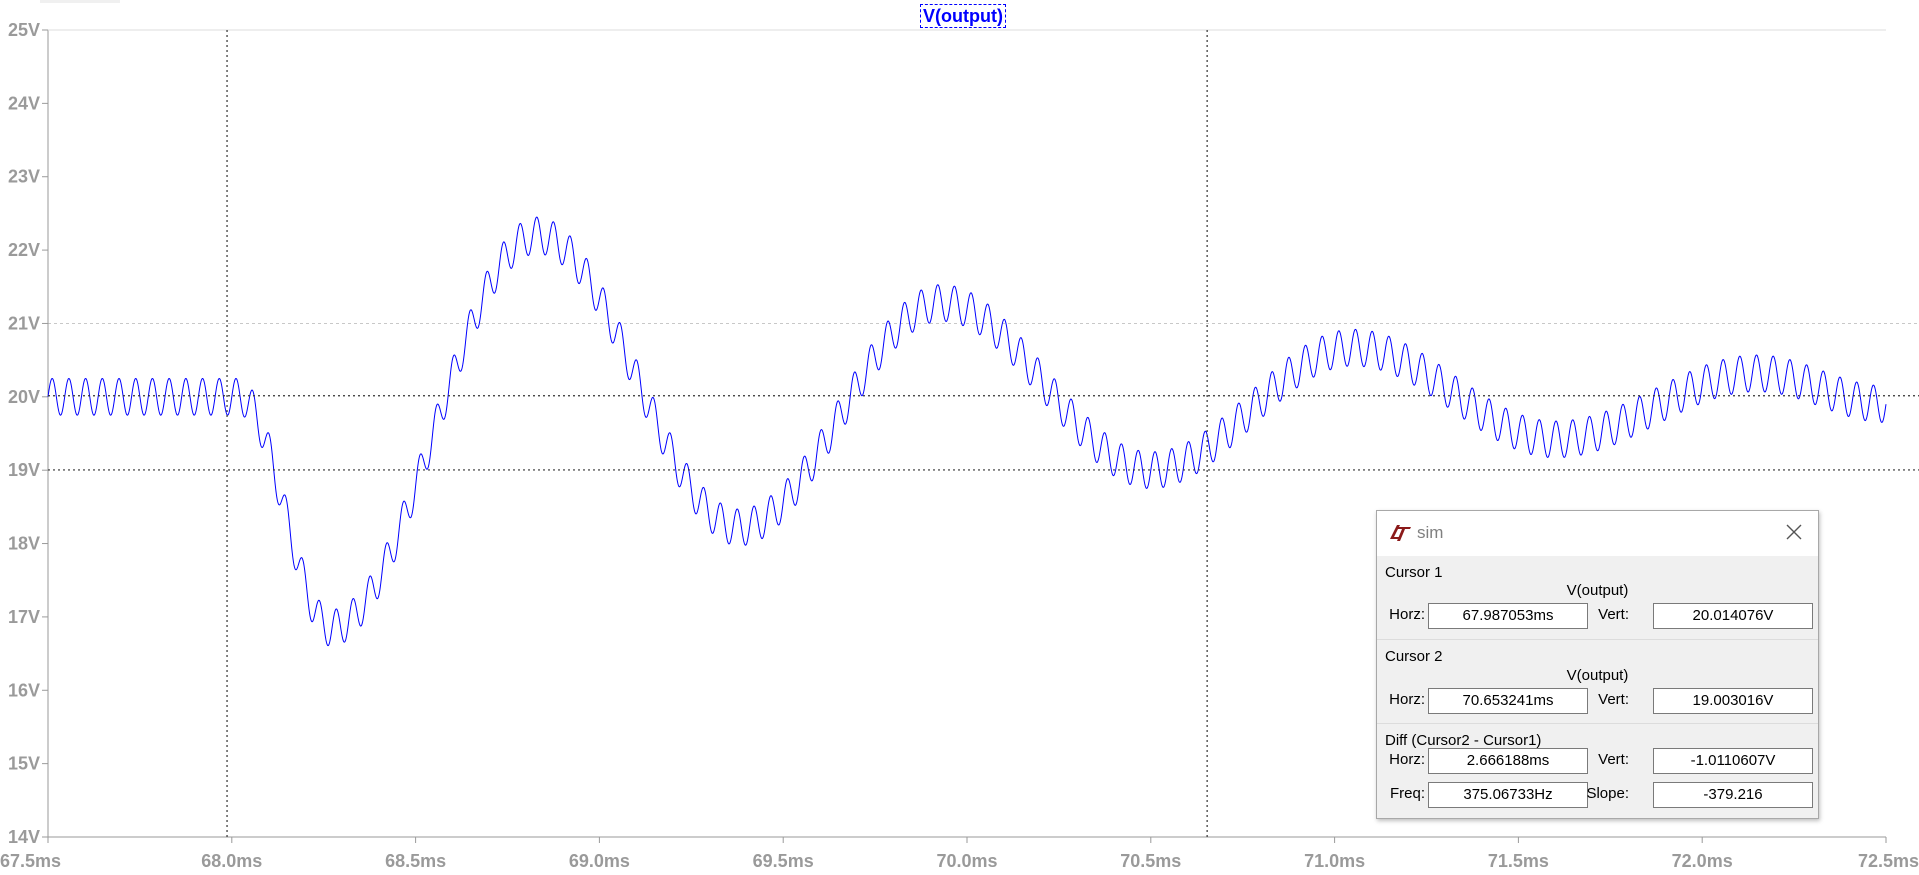 The image size is (1919, 875). I want to click on cursor1-trace: V(output), so click(1597, 590).